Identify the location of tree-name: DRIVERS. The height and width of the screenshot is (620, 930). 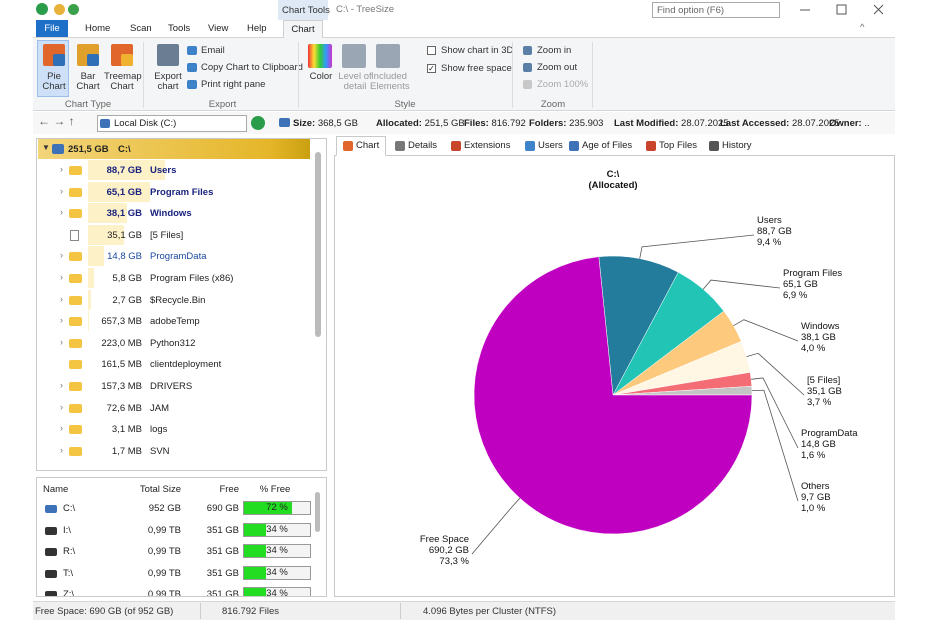
(171, 386).